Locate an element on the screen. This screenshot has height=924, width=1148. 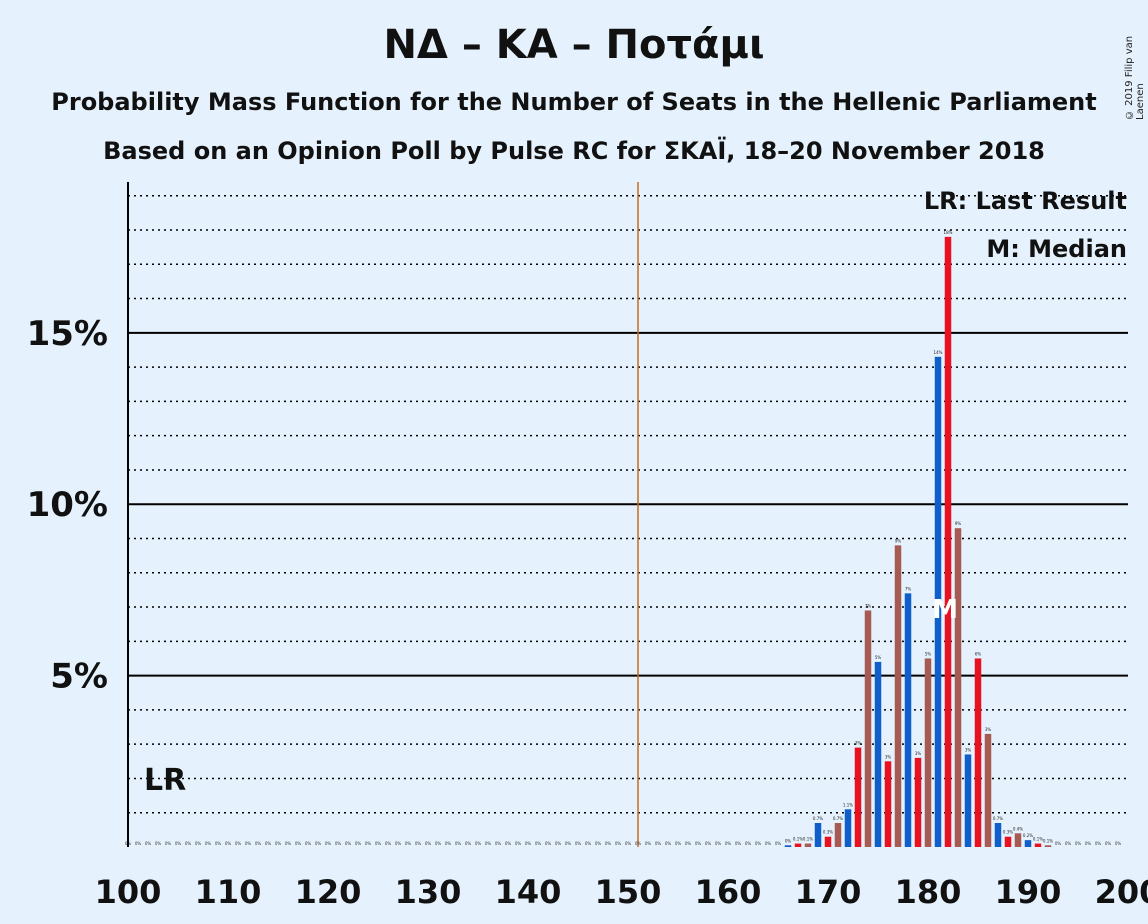
zero-label-seat-118: 0% is located at coordinates (308, 843).